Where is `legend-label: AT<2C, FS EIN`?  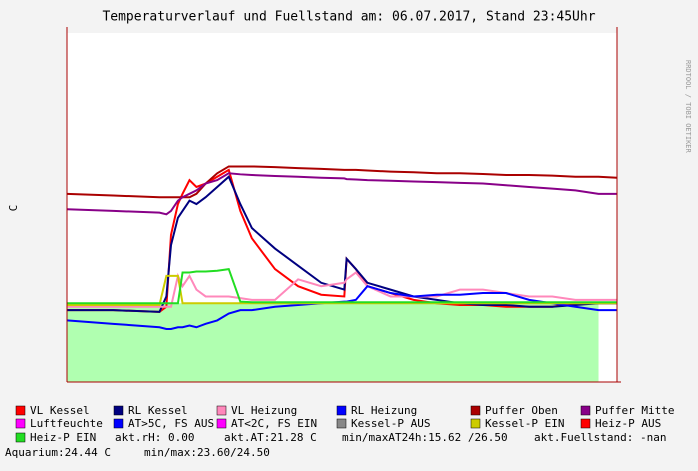 legend-label: AT<2C, FS EIN is located at coordinates (274, 423).